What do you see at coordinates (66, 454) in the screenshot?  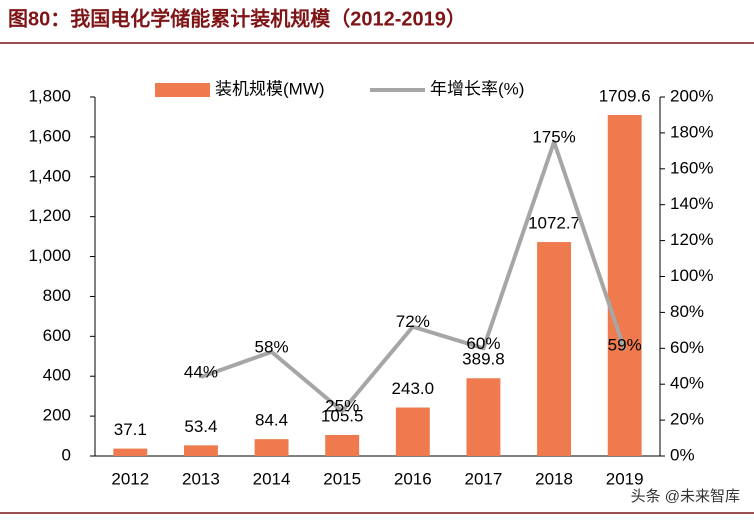 I see `y-tick-label: 0` at bounding box center [66, 454].